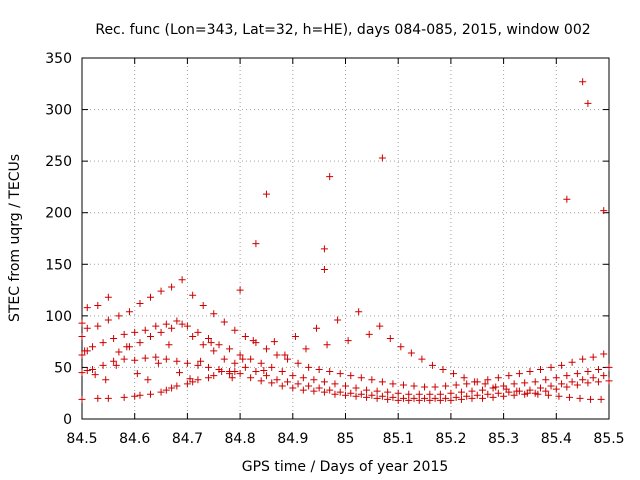 This screenshot has width=640, height=480. What do you see at coordinates (346, 439) in the screenshot?
I see `x-tick-label: 85` at bounding box center [346, 439].